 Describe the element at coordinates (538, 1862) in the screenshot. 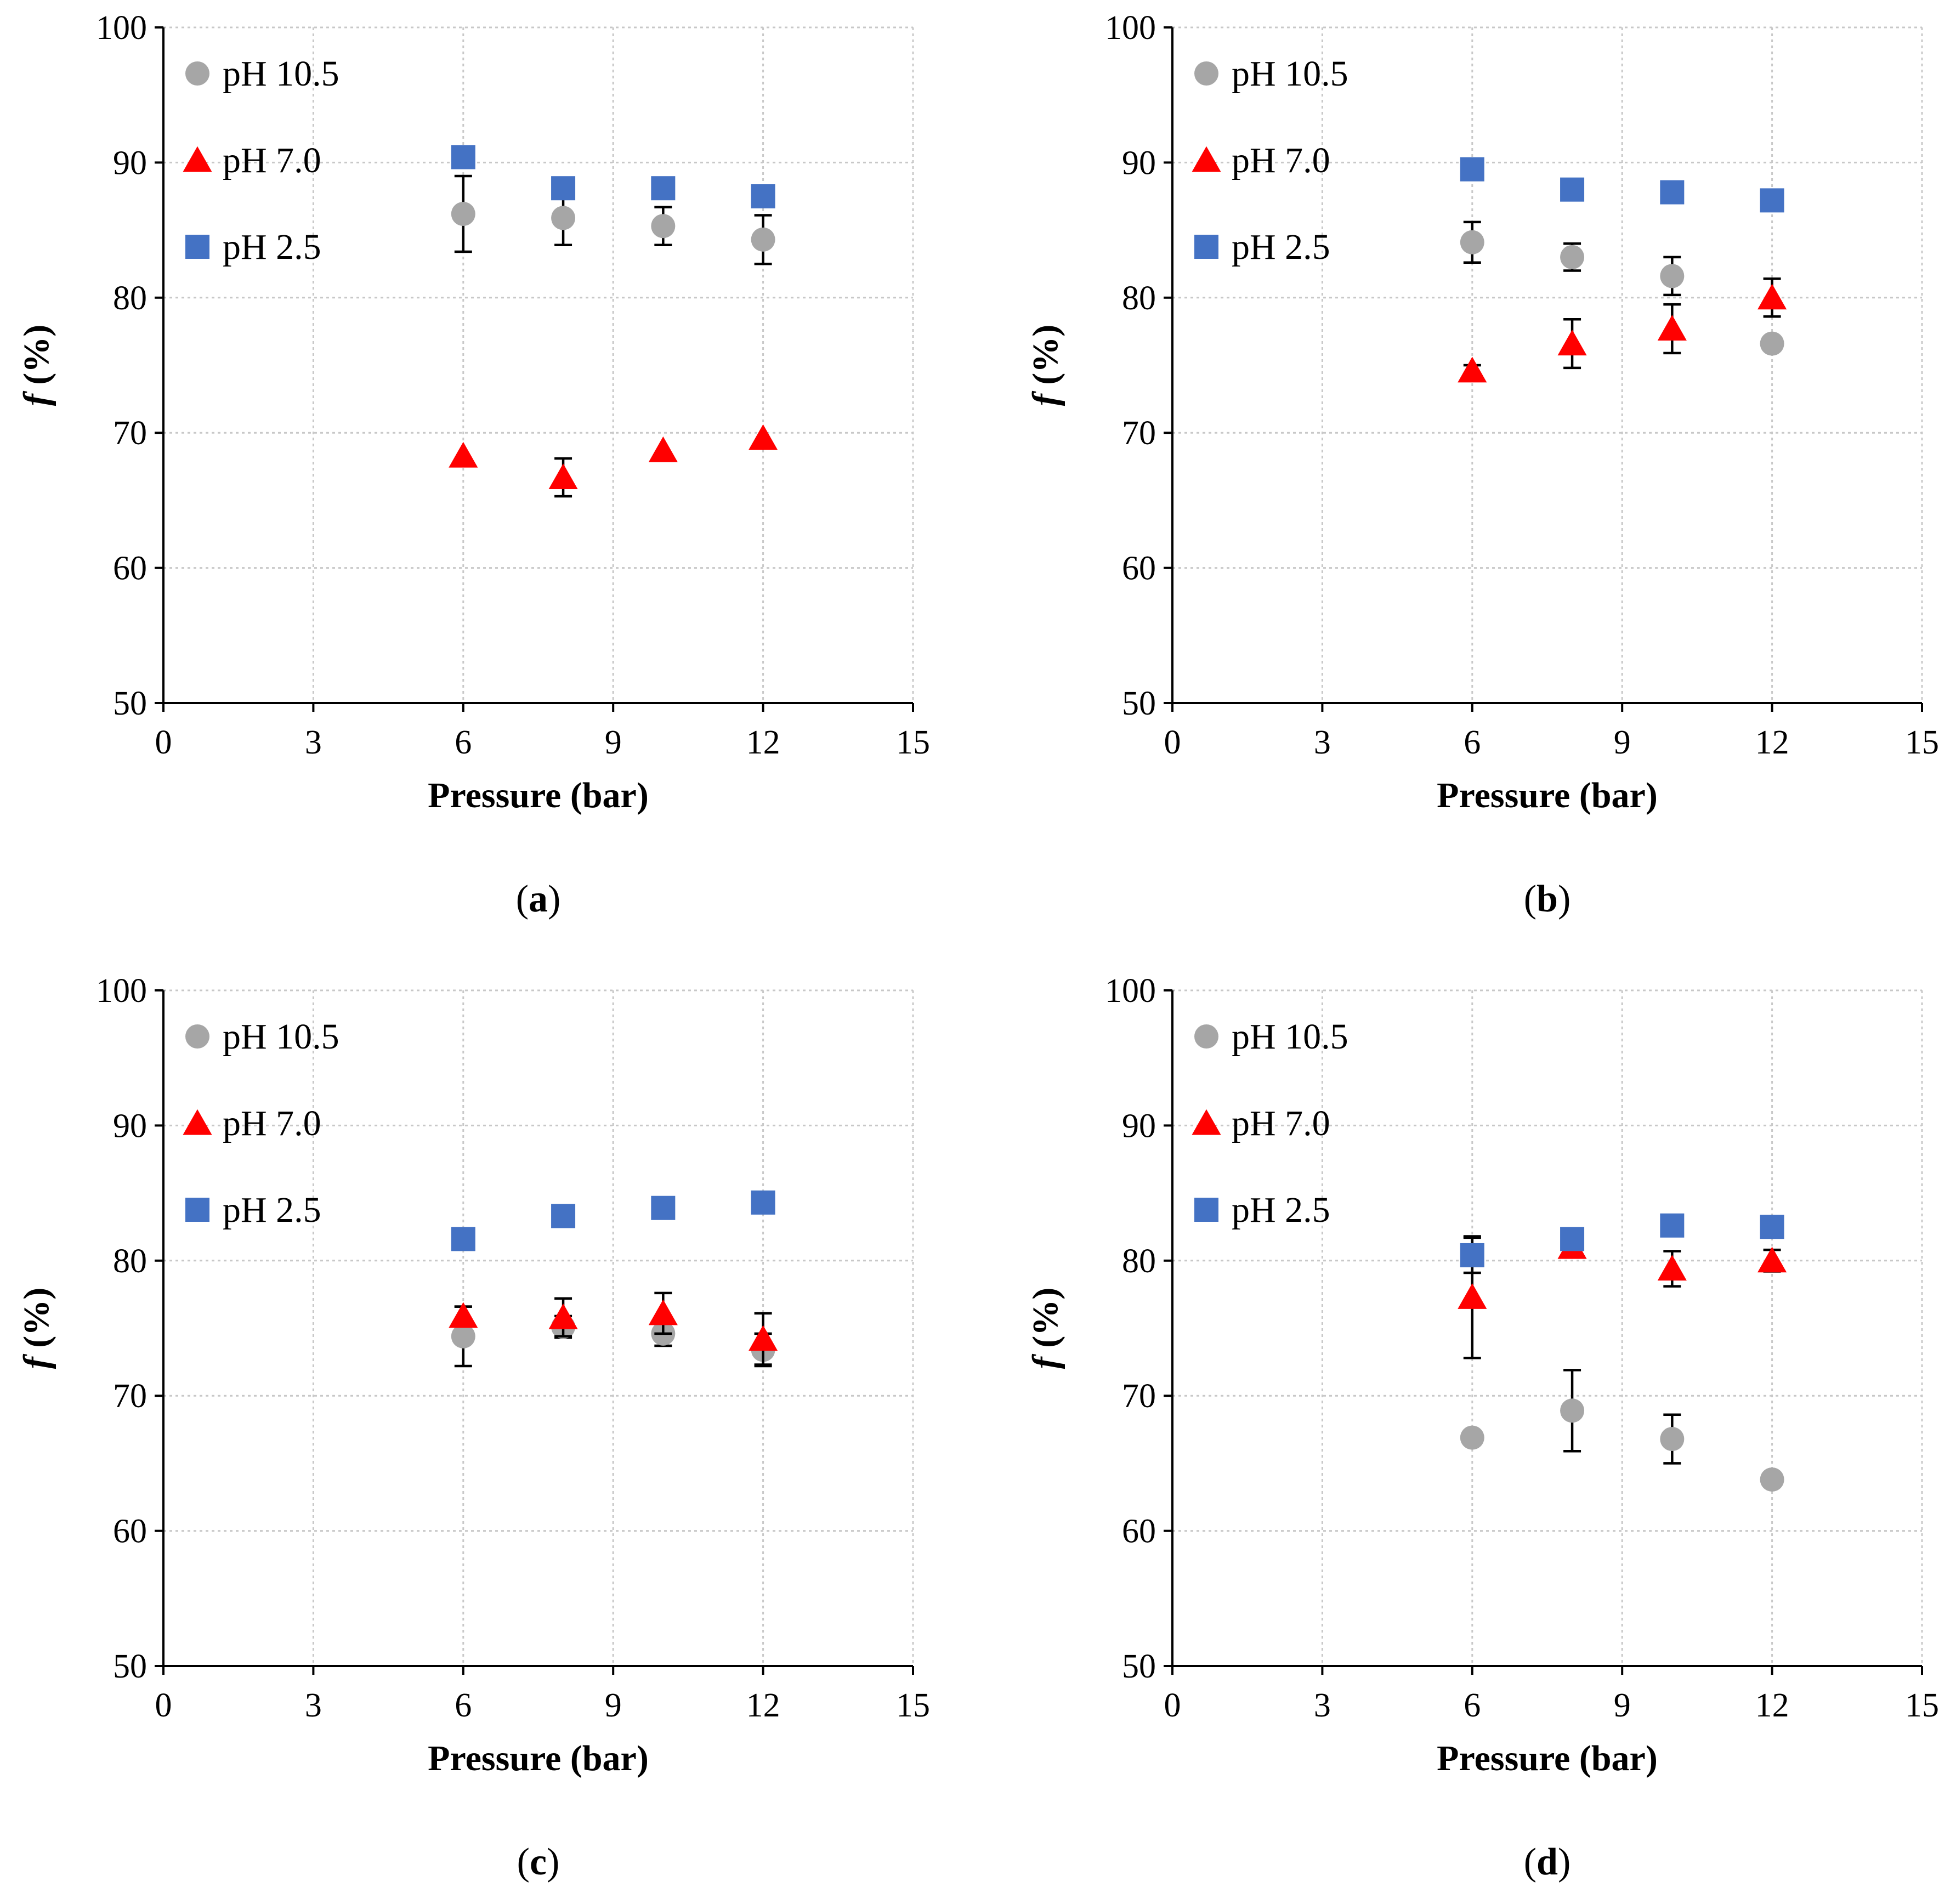

I see `panel-caption-c: (c)` at that location.